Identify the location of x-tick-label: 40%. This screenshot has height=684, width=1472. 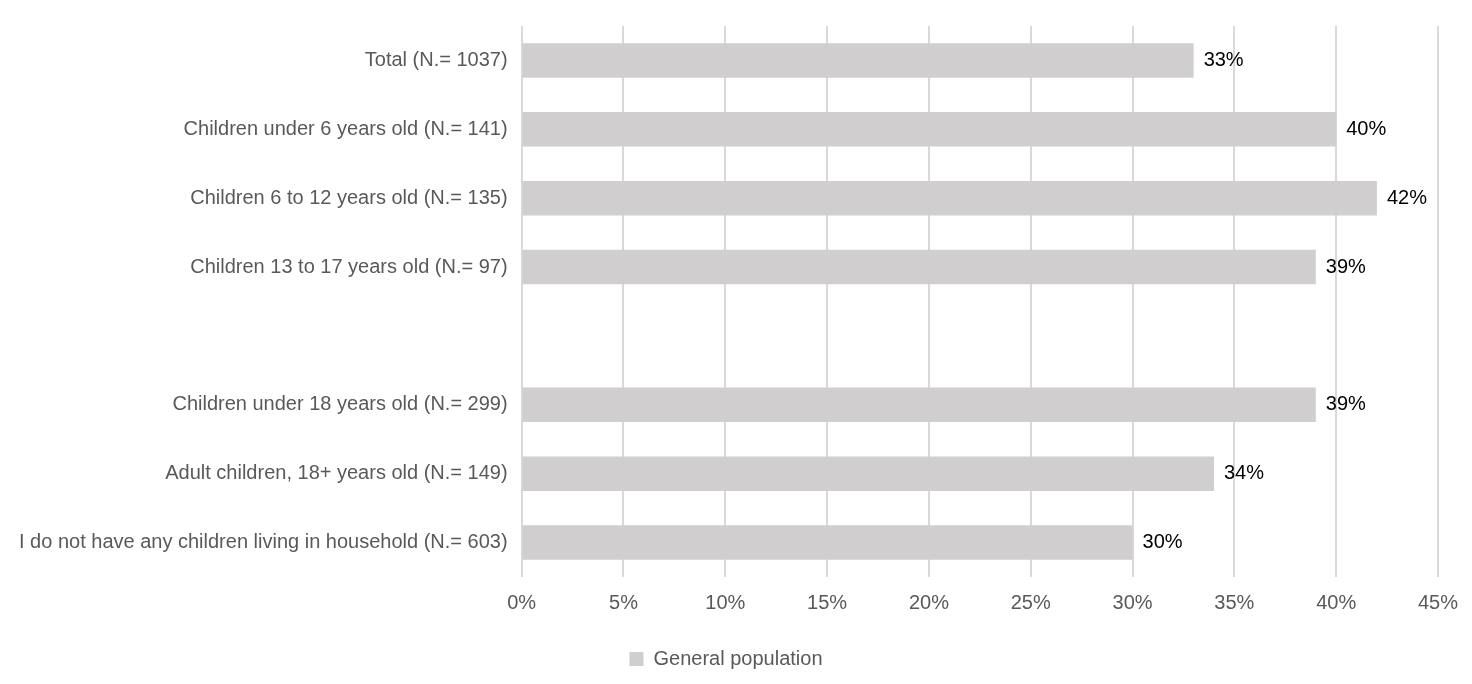
(1336, 601).